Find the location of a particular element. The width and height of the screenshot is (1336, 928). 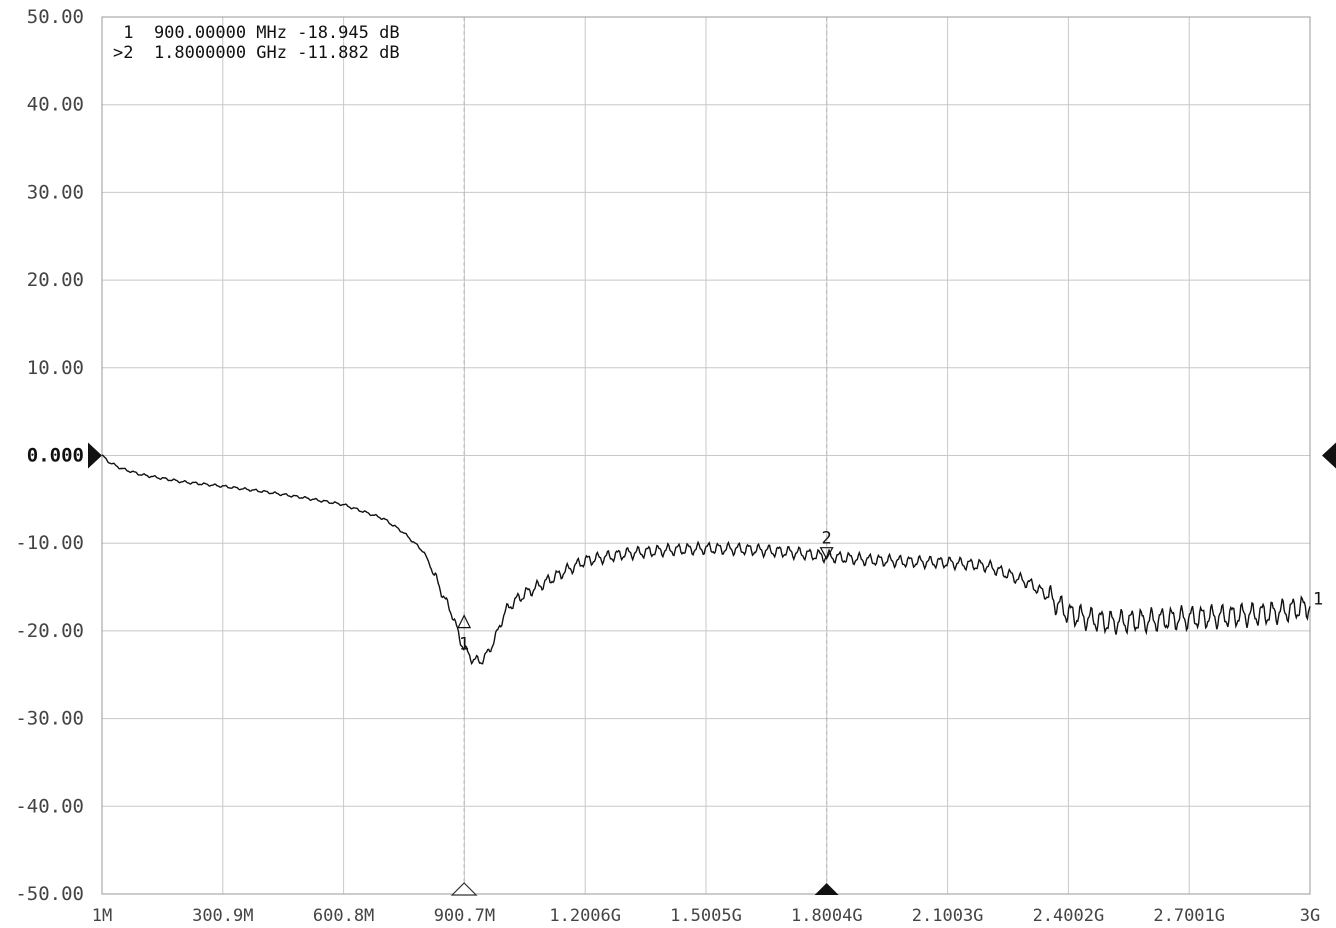

marker-1-axis-triangle is located at coordinates (464, 889).